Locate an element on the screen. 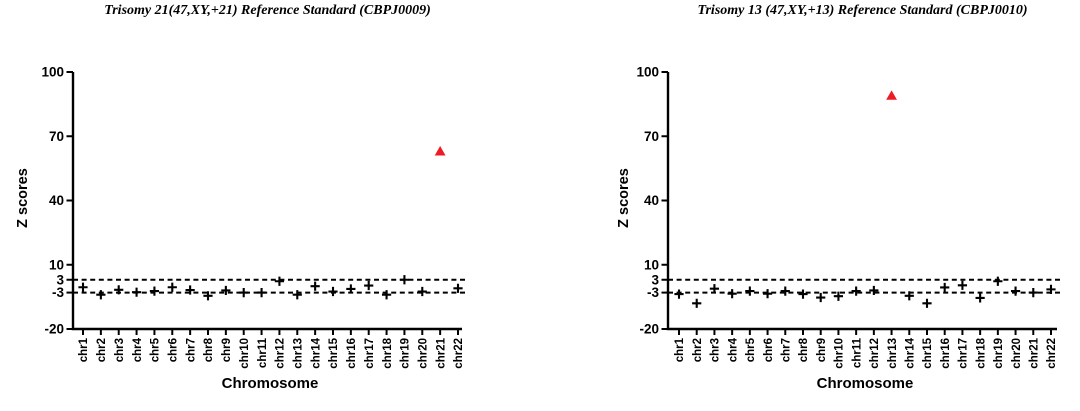 The image size is (1080, 411). x-tick-label: chr2 is located at coordinates (698, 350).